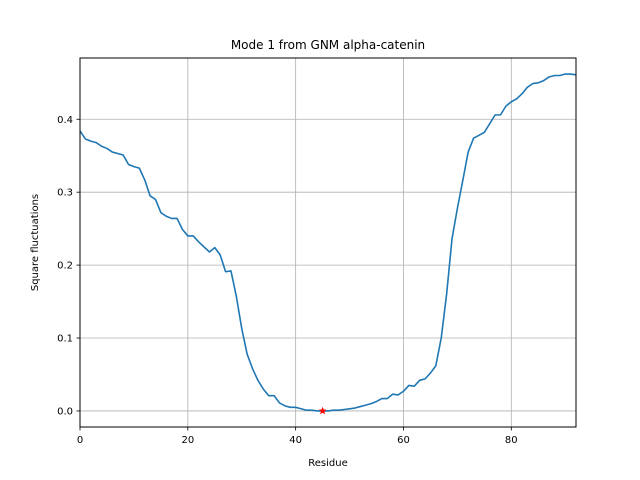 This screenshot has height=480, width=640. Describe the element at coordinates (322, 410) in the screenshot. I see `highlight-point` at that location.